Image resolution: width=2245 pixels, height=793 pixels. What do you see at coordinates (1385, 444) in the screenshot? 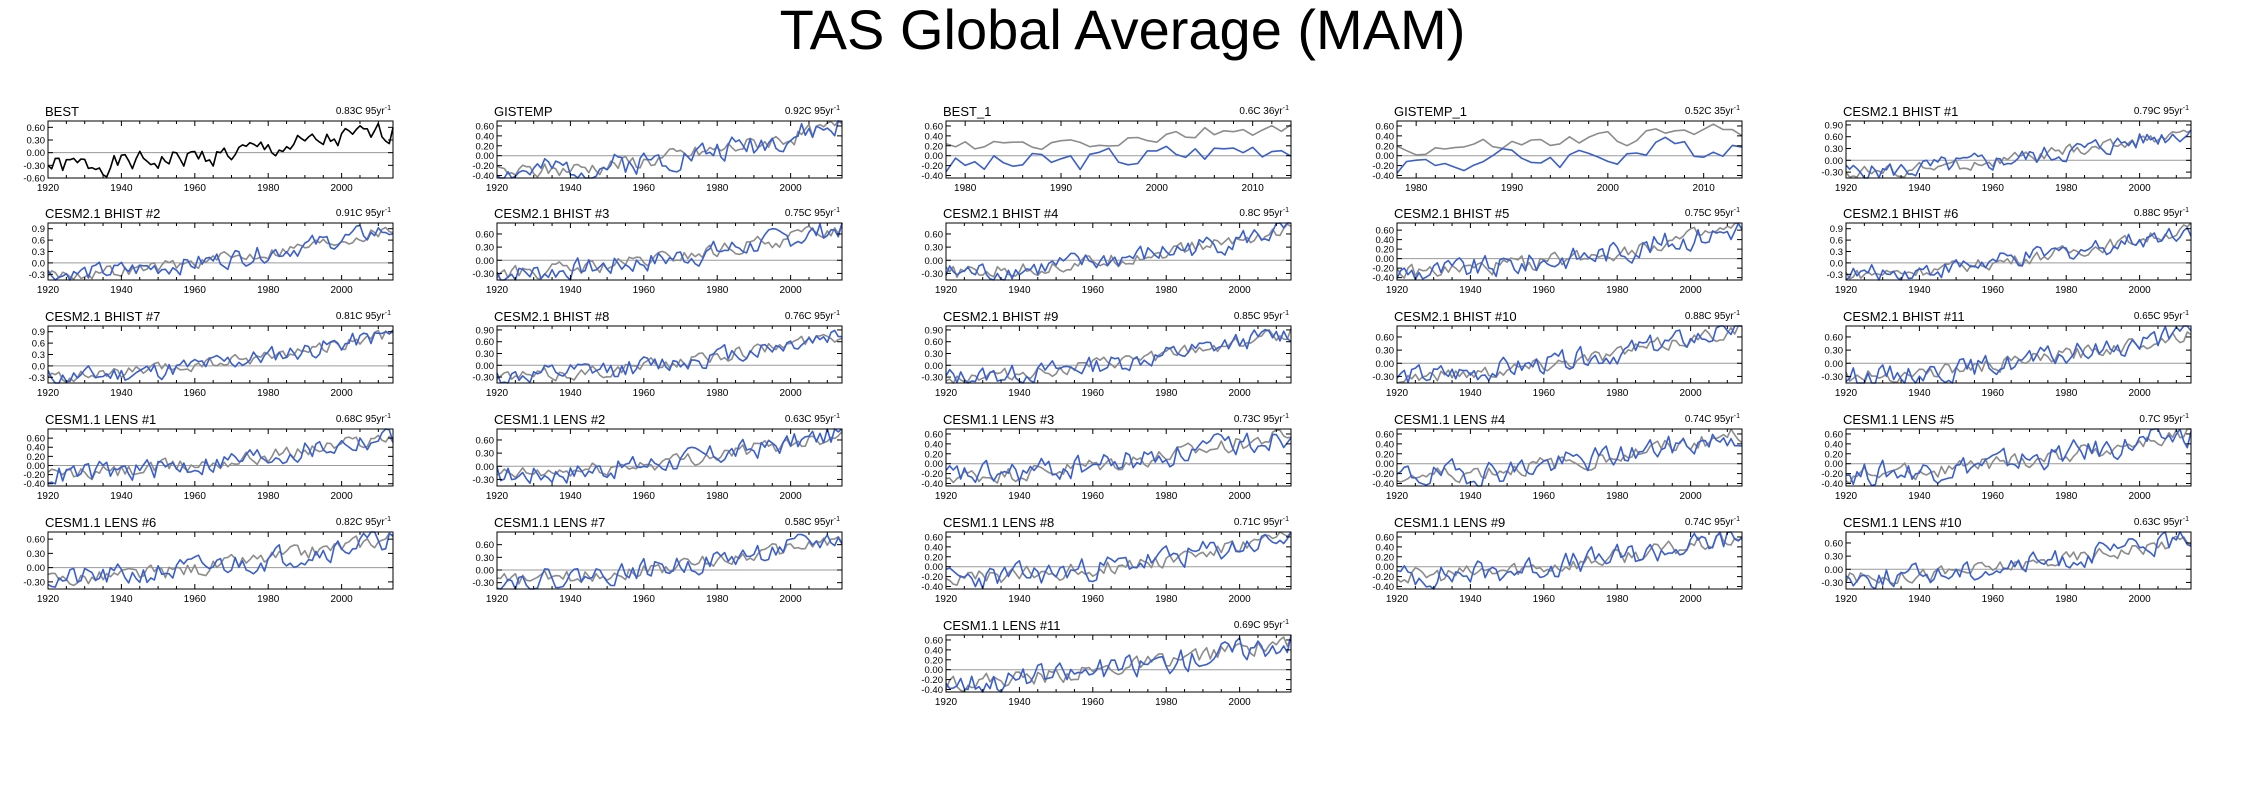
I see `y-tick-label: 0.40` at bounding box center [1385, 444].